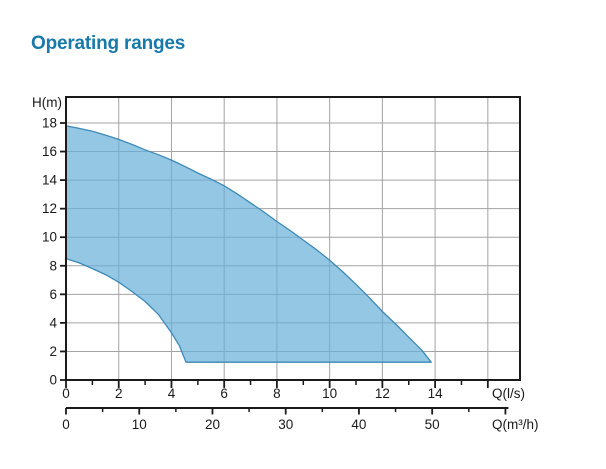 The height and width of the screenshot is (469, 606). I want to click on x-tick-label: 8, so click(277, 393).